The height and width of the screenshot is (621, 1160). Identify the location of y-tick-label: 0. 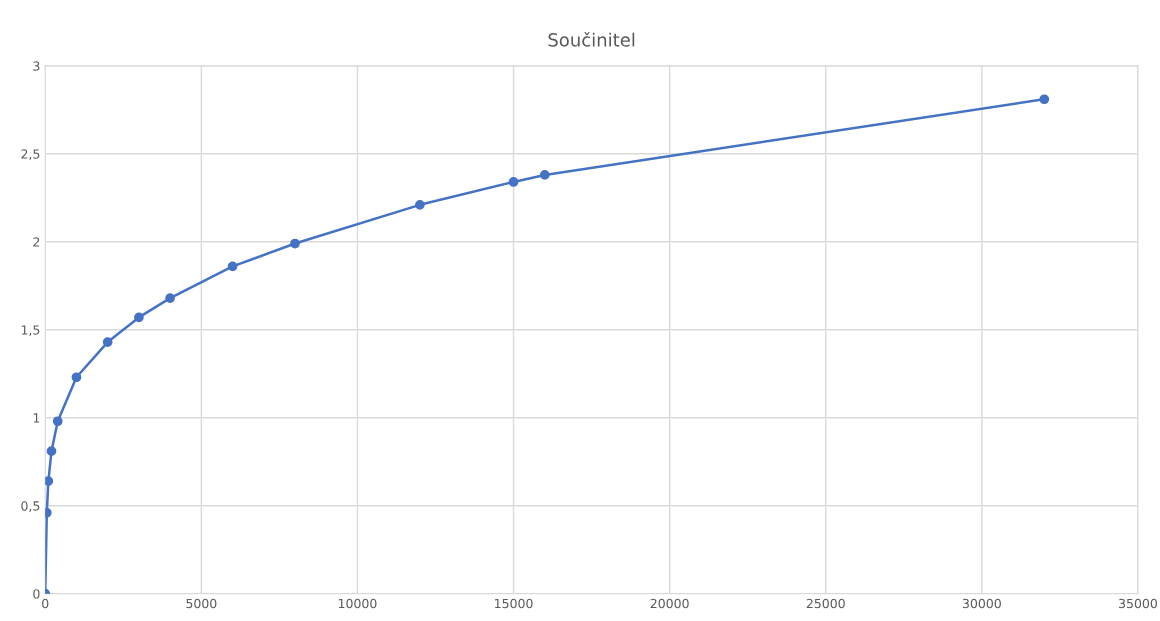
(36, 594).